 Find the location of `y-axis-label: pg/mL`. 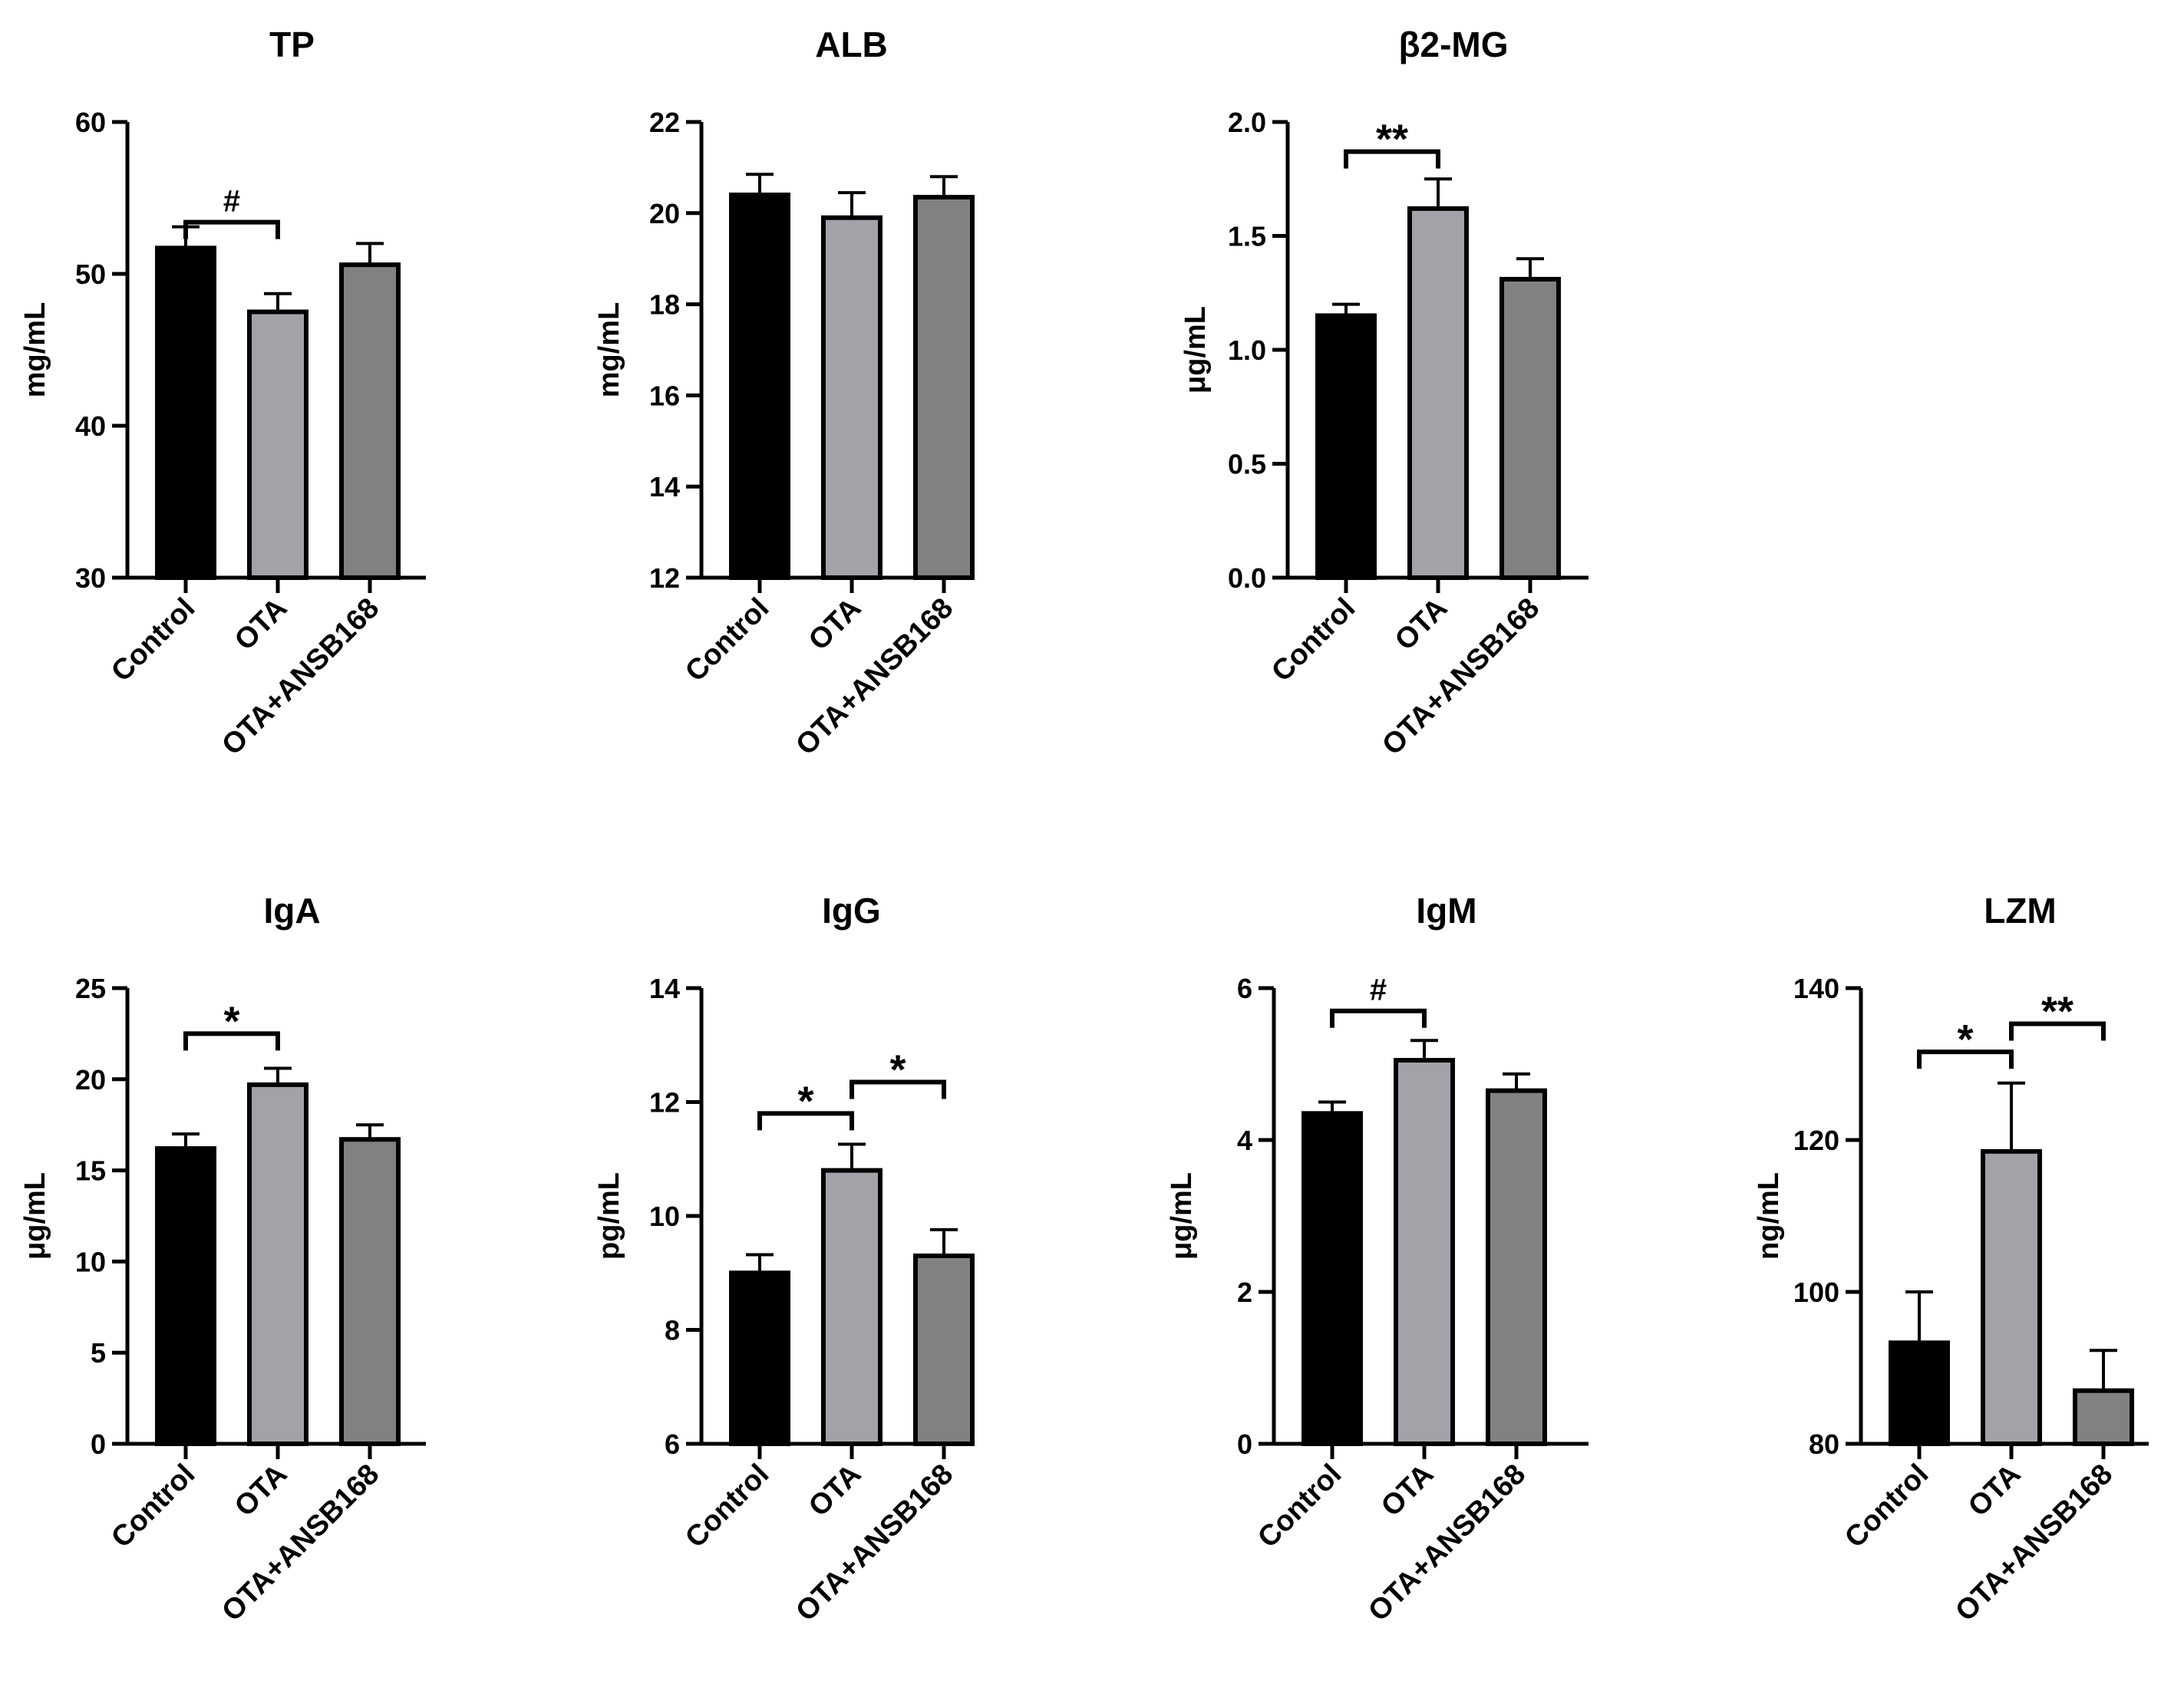

y-axis-label: pg/mL is located at coordinates (609, 1216).